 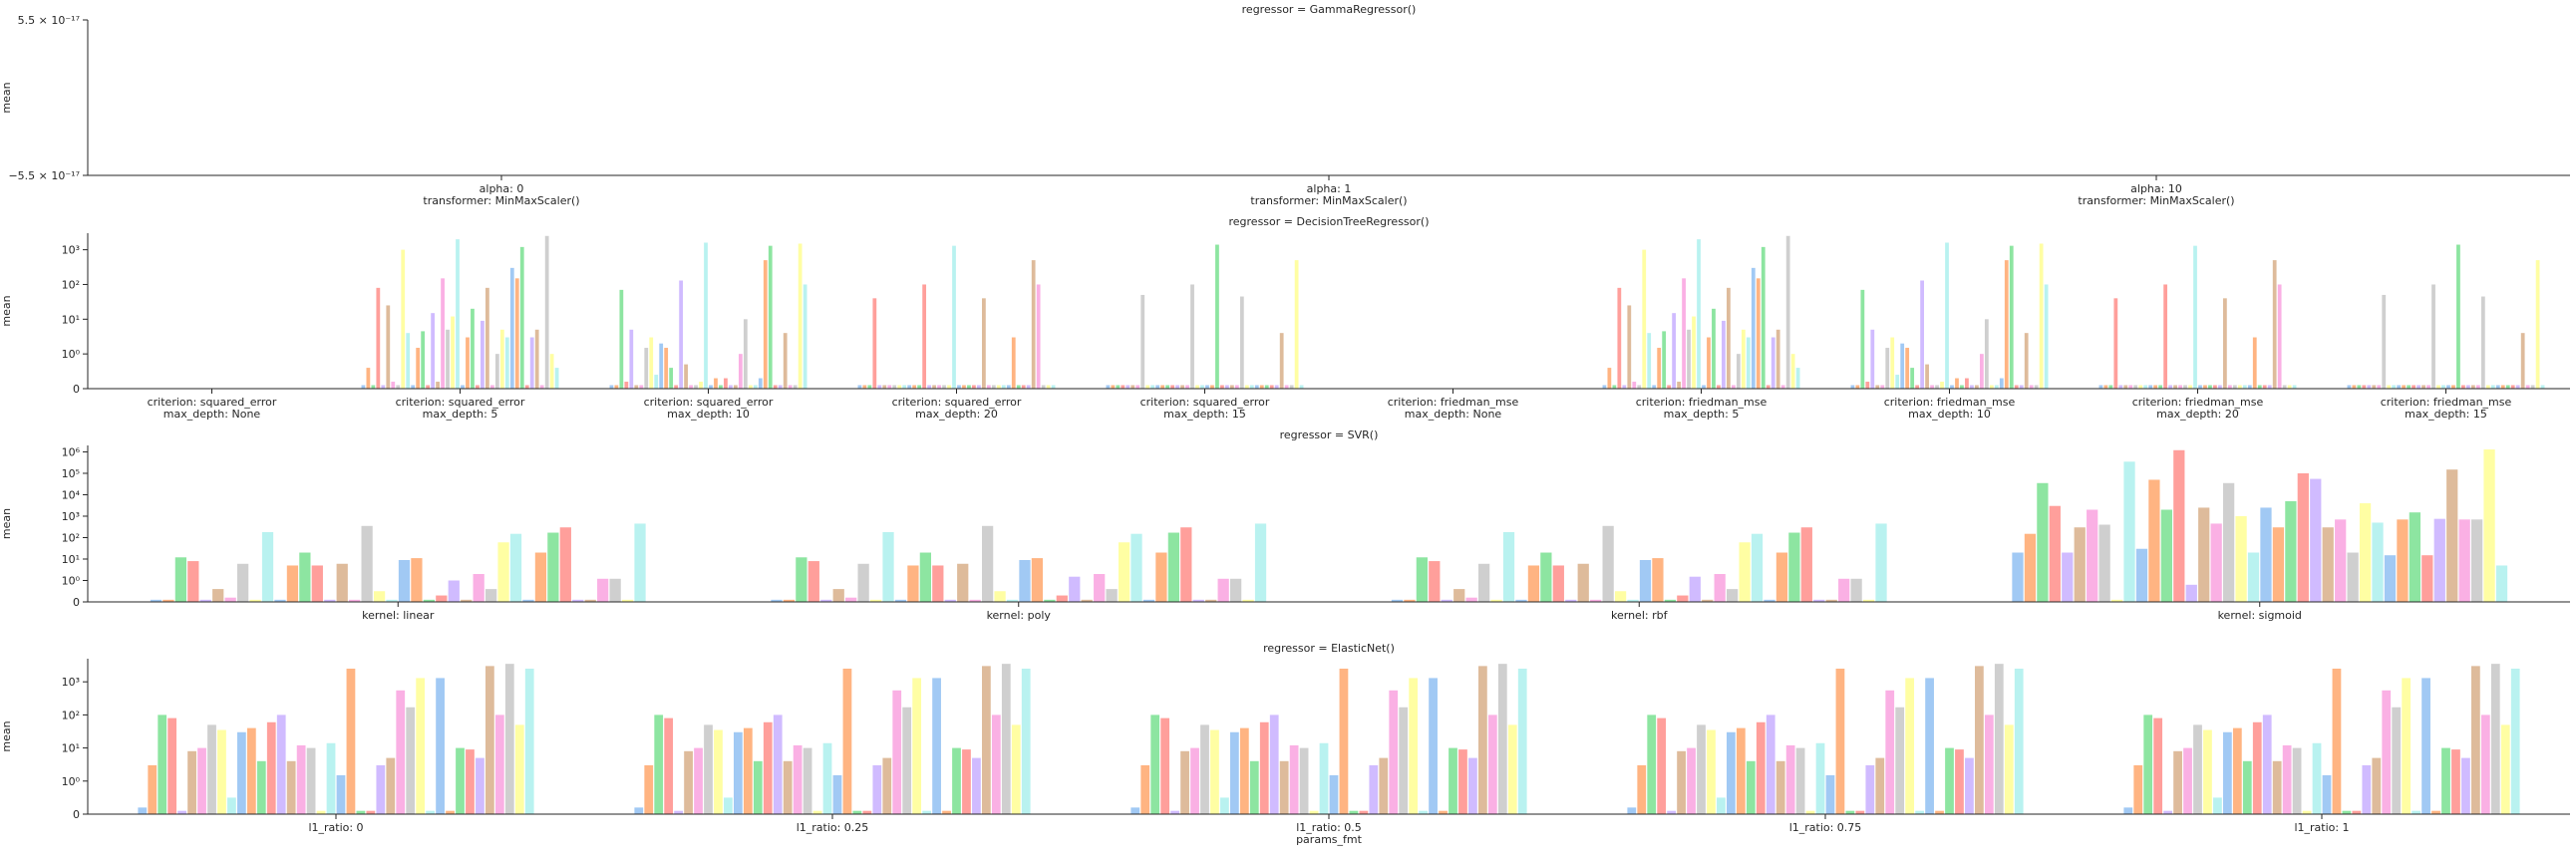 I want to click on panel-title: regressor = ElasticNet(), so click(x=1329, y=648).